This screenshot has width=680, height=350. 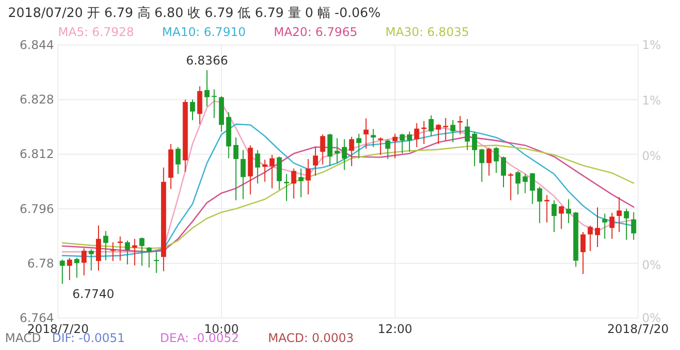 I want to click on y-tick-label: 6.844, so click(x=37, y=45).